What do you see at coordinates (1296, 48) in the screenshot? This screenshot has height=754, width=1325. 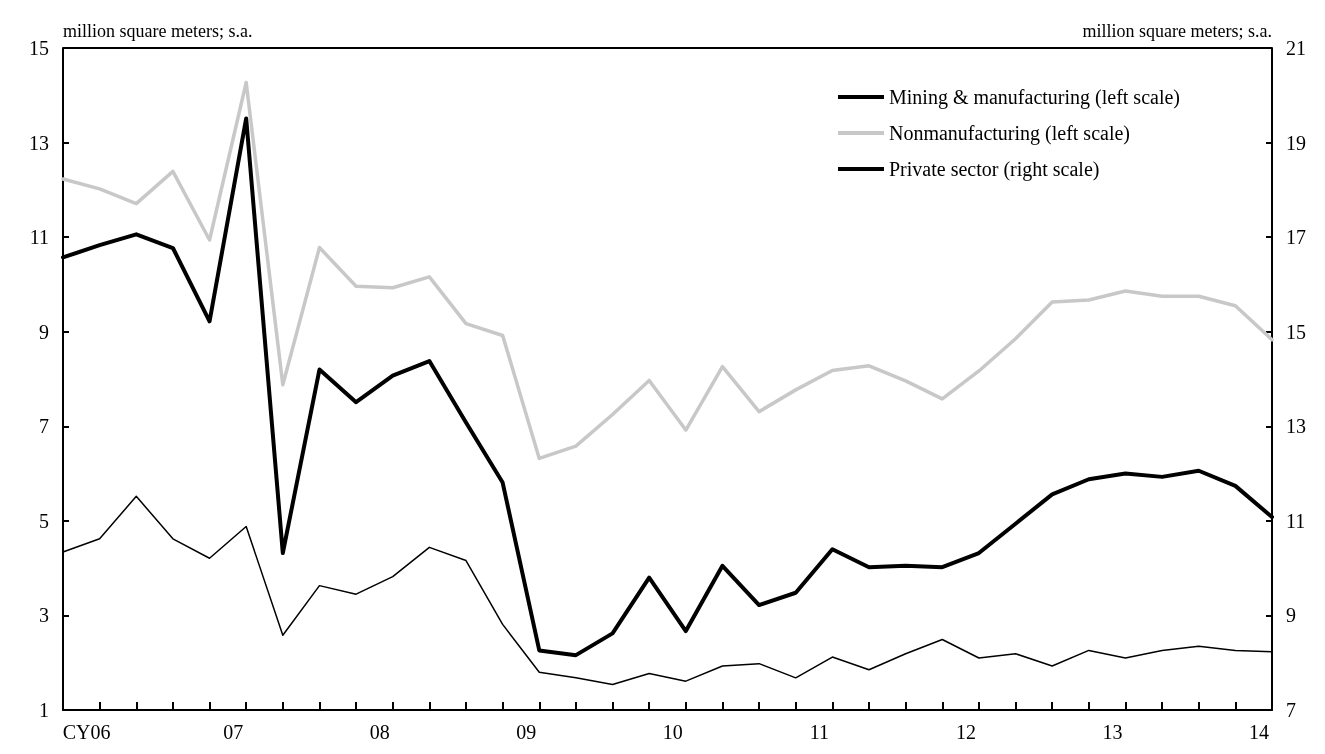 I see `y2-tick-label: 21` at bounding box center [1296, 48].